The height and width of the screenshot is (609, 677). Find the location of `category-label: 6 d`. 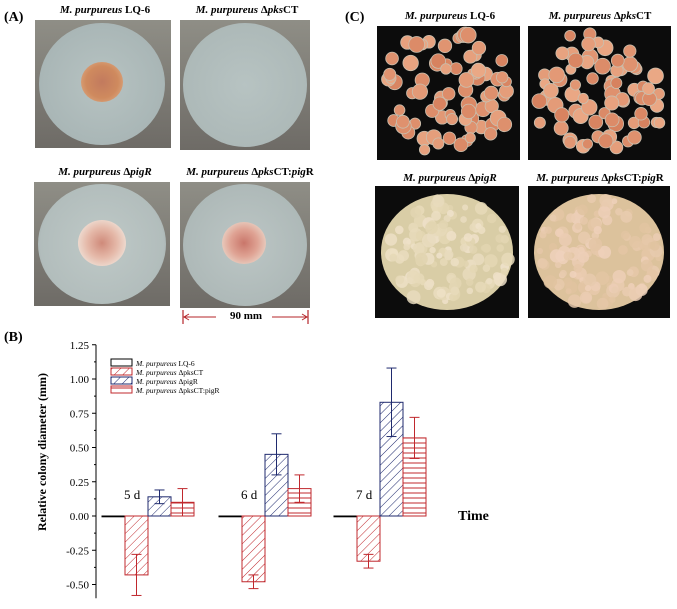

category-label: 6 d is located at coordinates (249, 494).